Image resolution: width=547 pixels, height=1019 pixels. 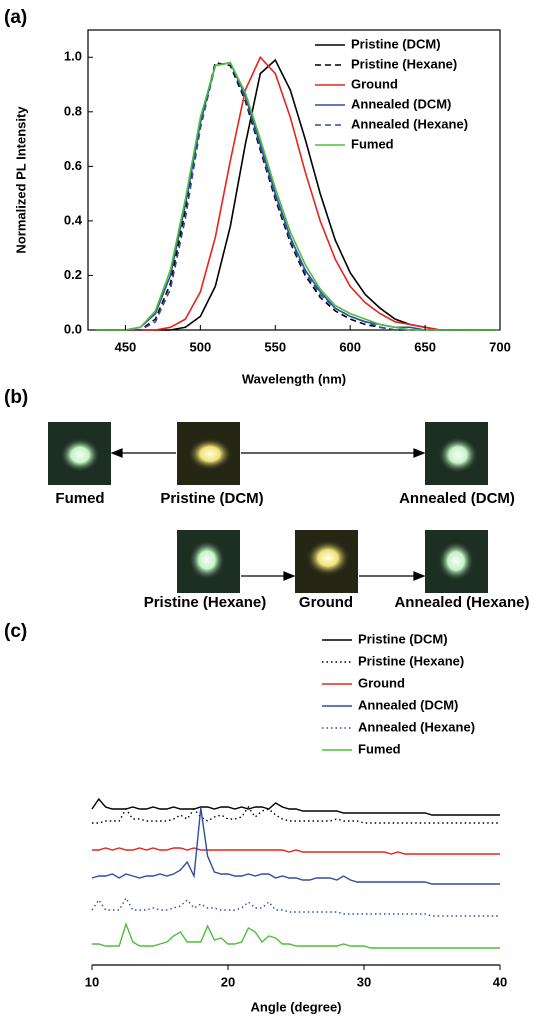 What do you see at coordinates (500, 346) in the screenshot?
I see `x-tick-label: 700` at bounding box center [500, 346].